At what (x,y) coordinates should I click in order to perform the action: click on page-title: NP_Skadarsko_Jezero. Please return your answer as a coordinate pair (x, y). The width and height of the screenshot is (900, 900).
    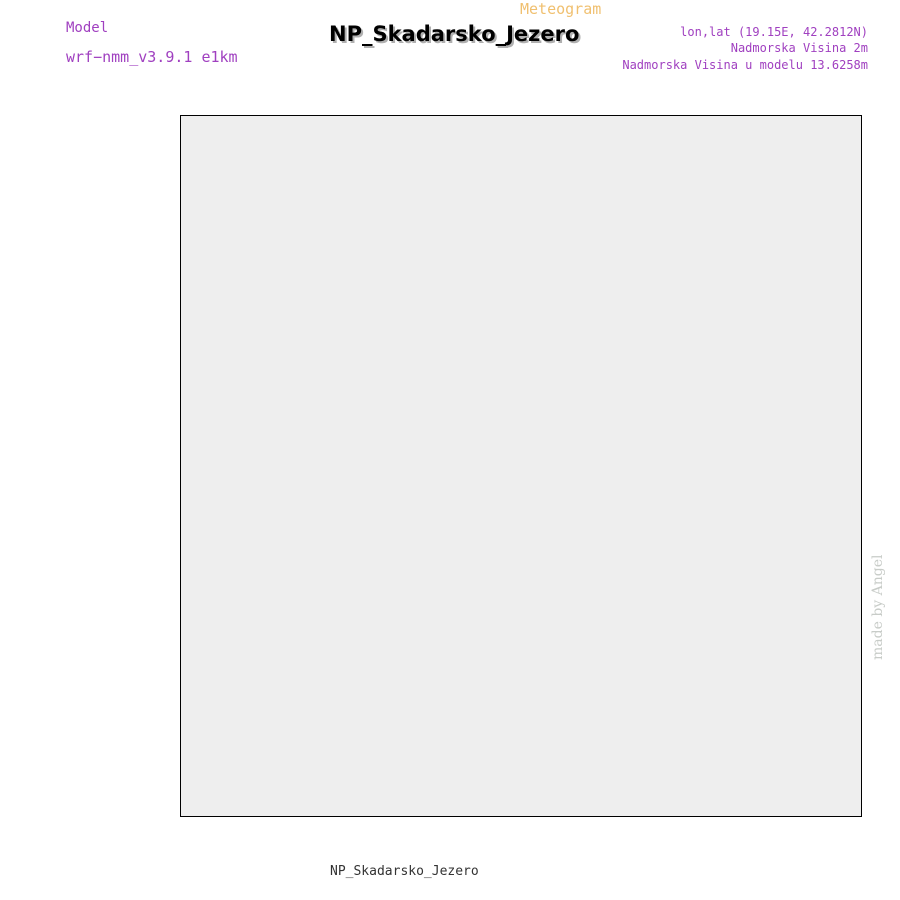
    Looking at the image, I should click on (454, 34).